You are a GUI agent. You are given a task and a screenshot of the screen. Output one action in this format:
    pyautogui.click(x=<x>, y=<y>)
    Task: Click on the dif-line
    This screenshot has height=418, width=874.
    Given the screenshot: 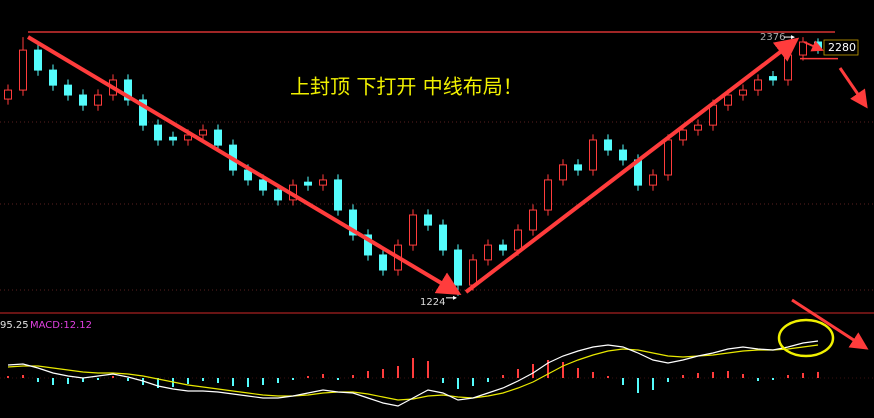 What is the action you would take?
    pyautogui.click(x=413, y=373)
    